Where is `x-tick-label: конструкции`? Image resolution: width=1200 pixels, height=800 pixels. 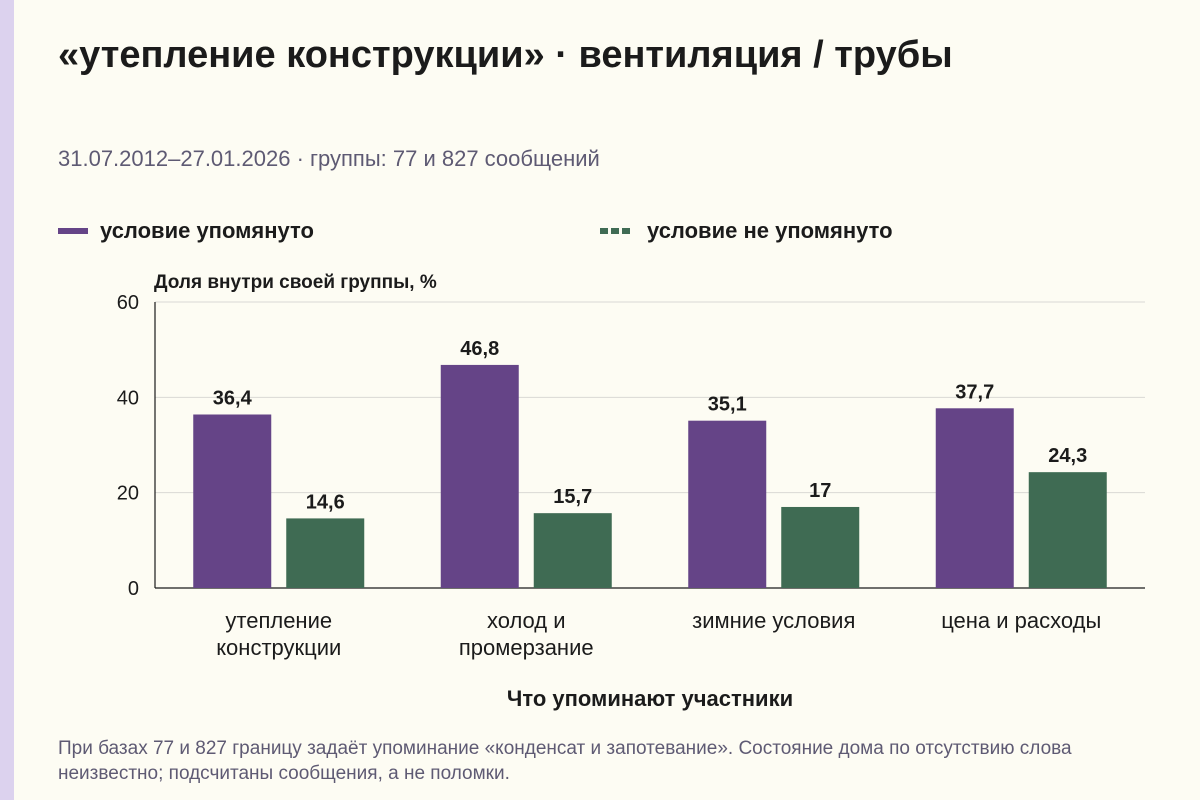
x-tick-label: конструкции is located at coordinates (278, 647).